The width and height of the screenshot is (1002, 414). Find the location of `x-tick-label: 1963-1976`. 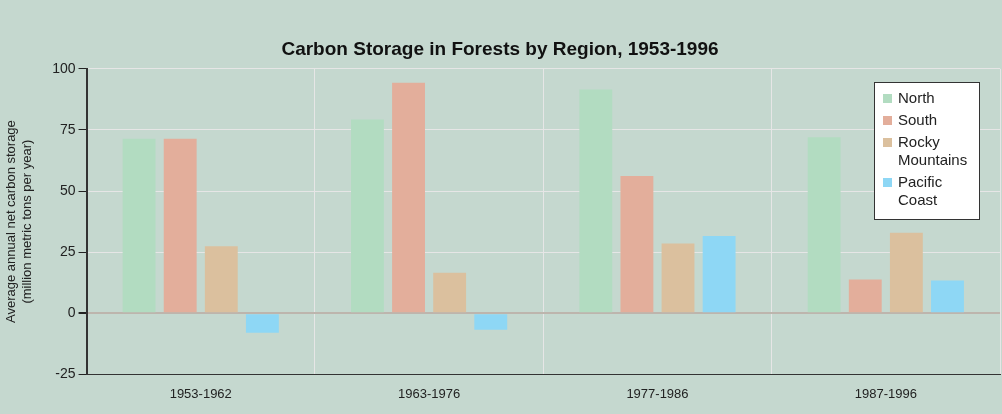

x-tick-label: 1963-1976 is located at coordinates (429, 393).